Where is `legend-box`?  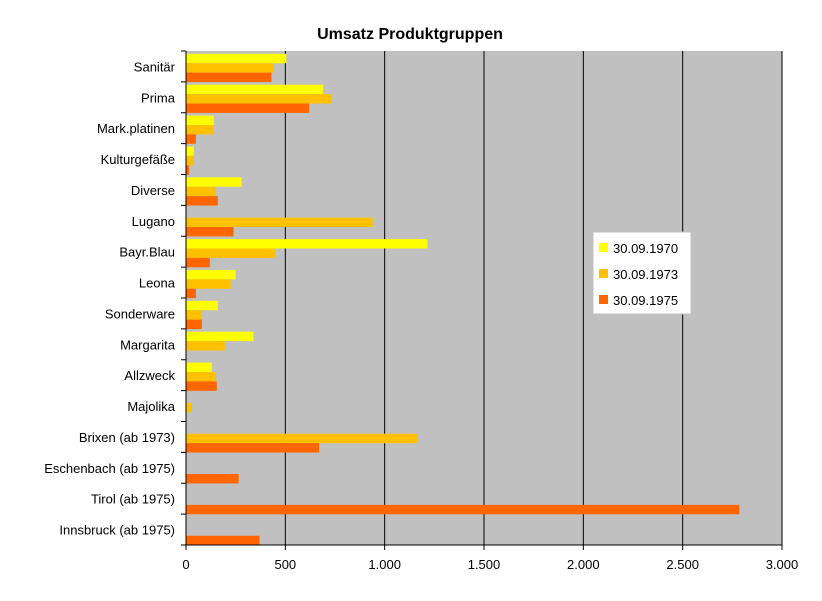 legend-box is located at coordinates (642, 273).